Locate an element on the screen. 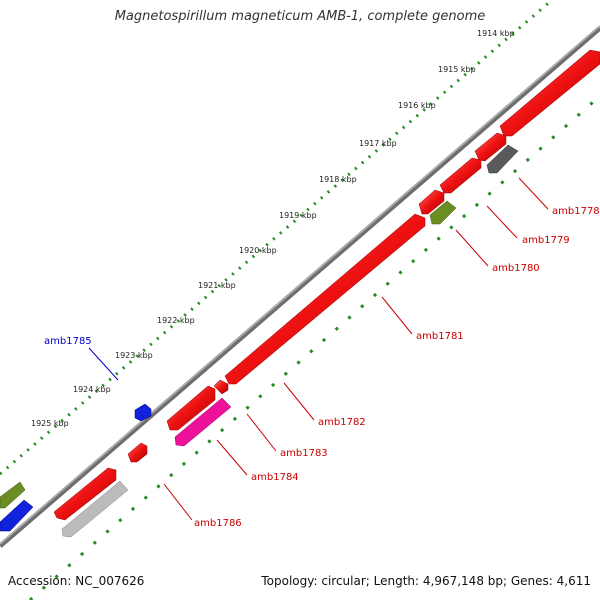 The image size is (600, 600). accession-text: Accession: NC_007626 is located at coordinates (76, 581).